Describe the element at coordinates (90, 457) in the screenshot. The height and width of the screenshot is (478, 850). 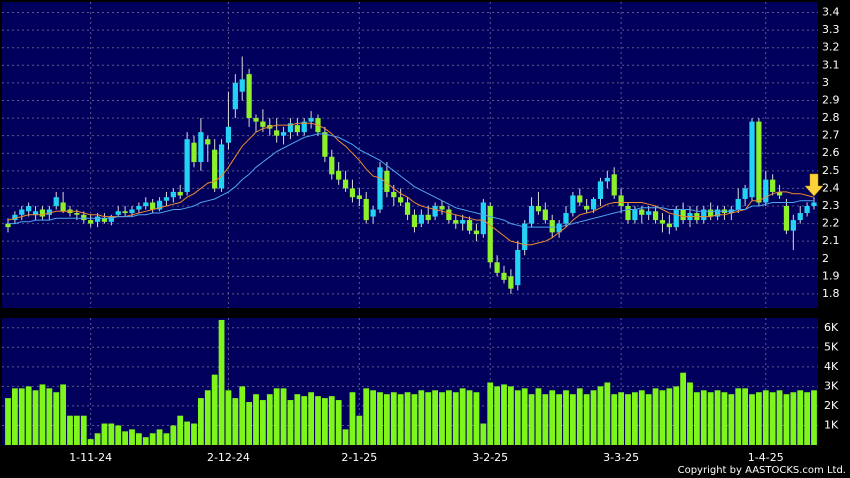
I see `x-tick-label: 1-11-24` at that location.